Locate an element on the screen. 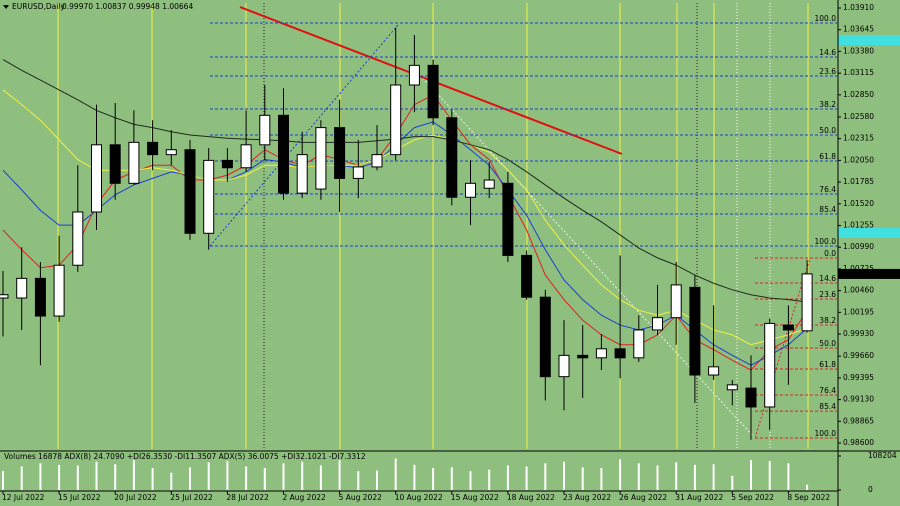  y-tick-label: 1.01255 is located at coordinates (858, 225).